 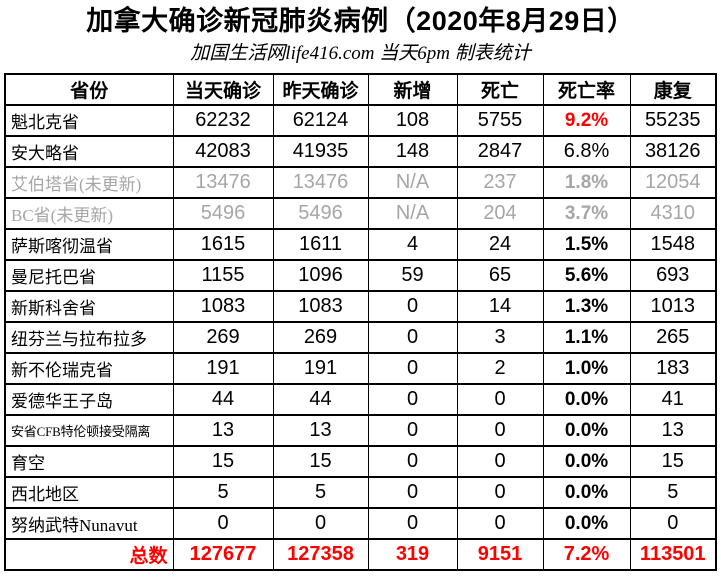 What do you see at coordinates (320, 89) in the screenshot?
I see `column-header-yesterday-confirmed: 昨天确诊` at bounding box center [320, 89].